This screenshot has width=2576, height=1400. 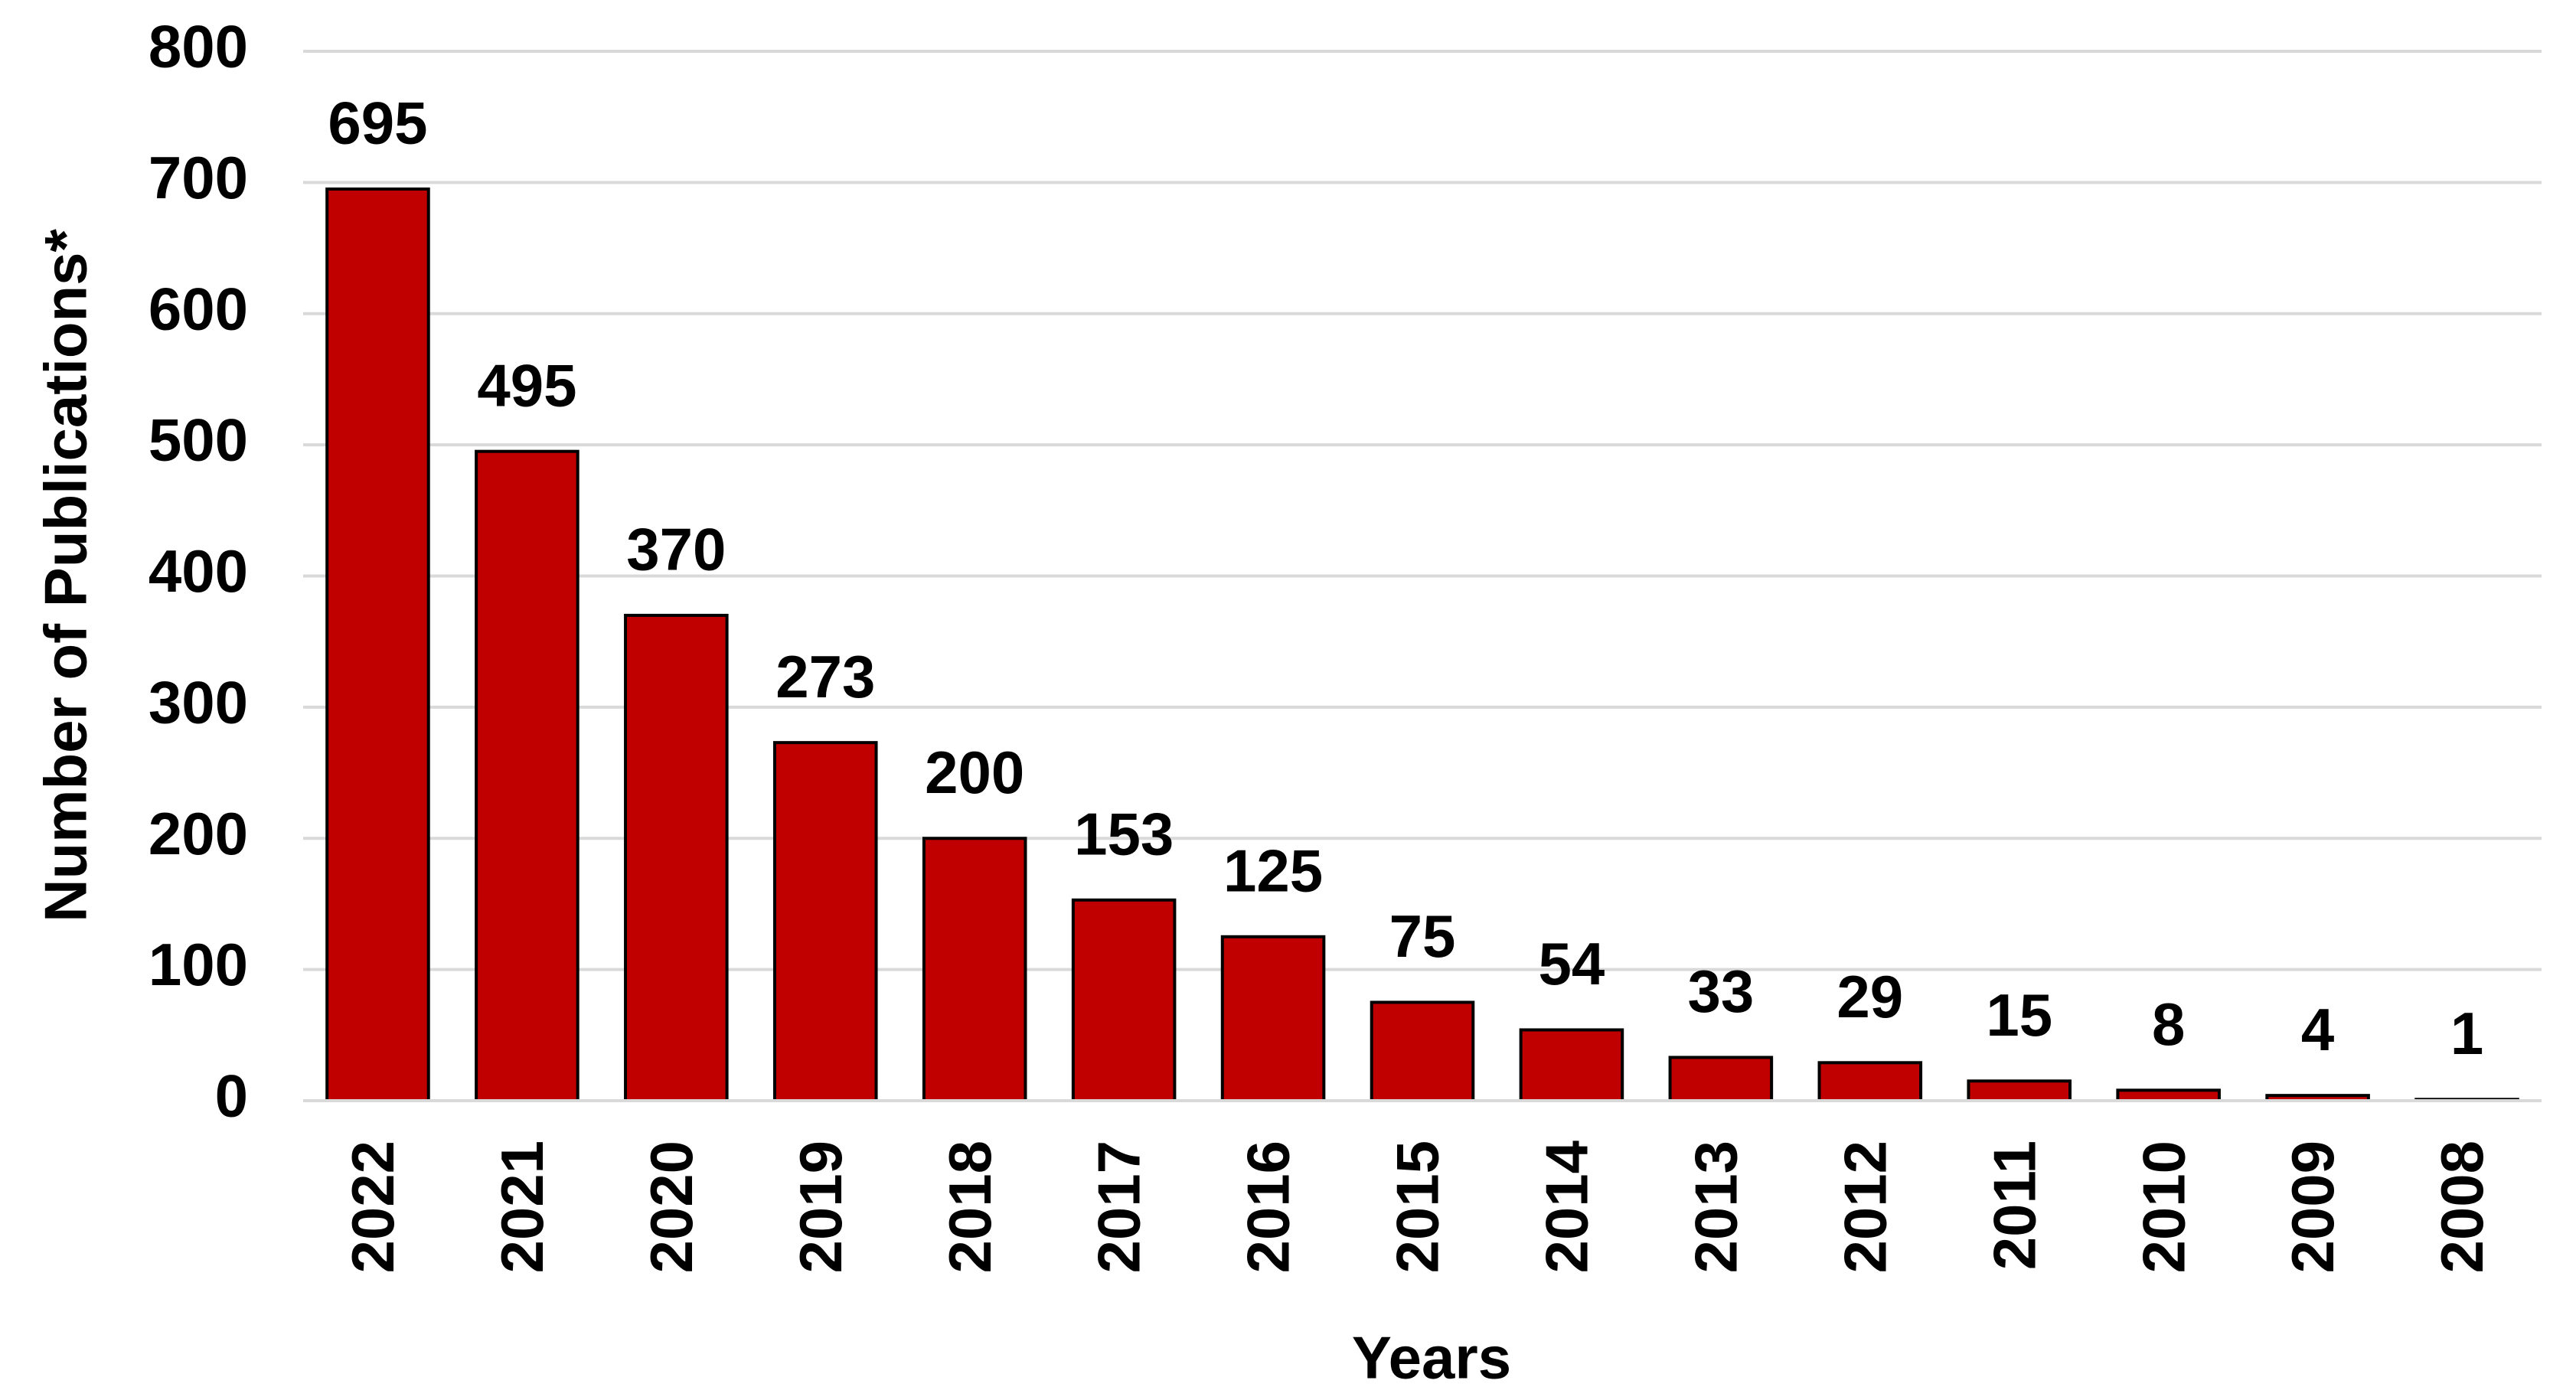 I want to click on y-tick-label: 500, so click(x=198, y=440).